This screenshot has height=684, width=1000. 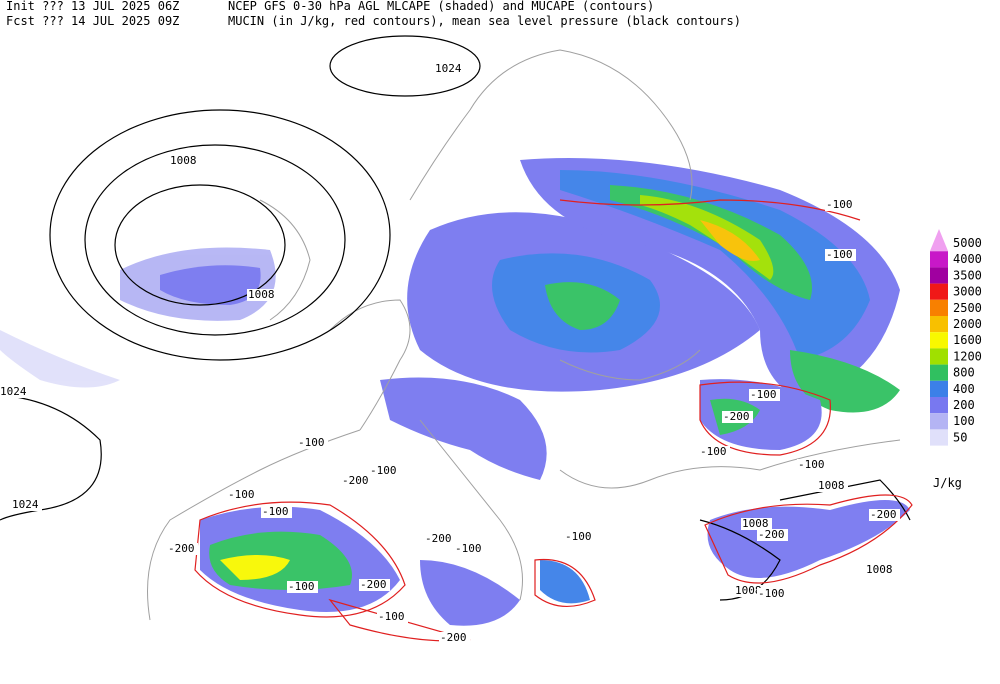 I want to click on colorbar-label: 5000, so click(x=967, y=243).